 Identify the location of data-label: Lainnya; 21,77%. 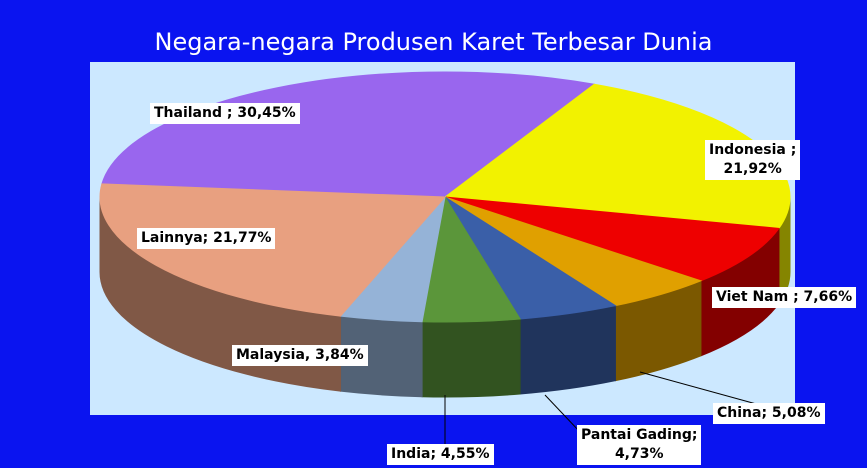
(206, 238).